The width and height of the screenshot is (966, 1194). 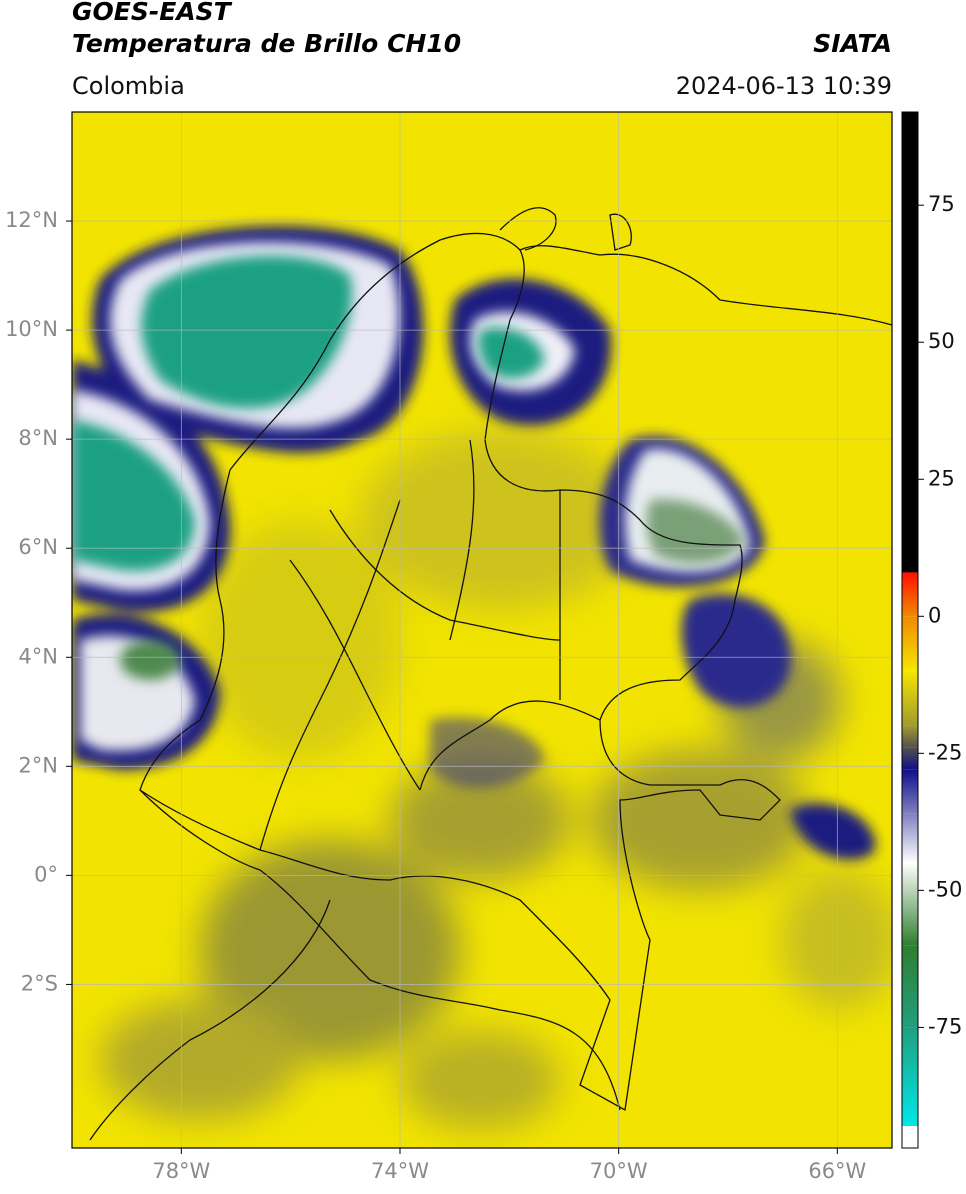 I want to click on colorbar-frame, so click(x=910, y=630).